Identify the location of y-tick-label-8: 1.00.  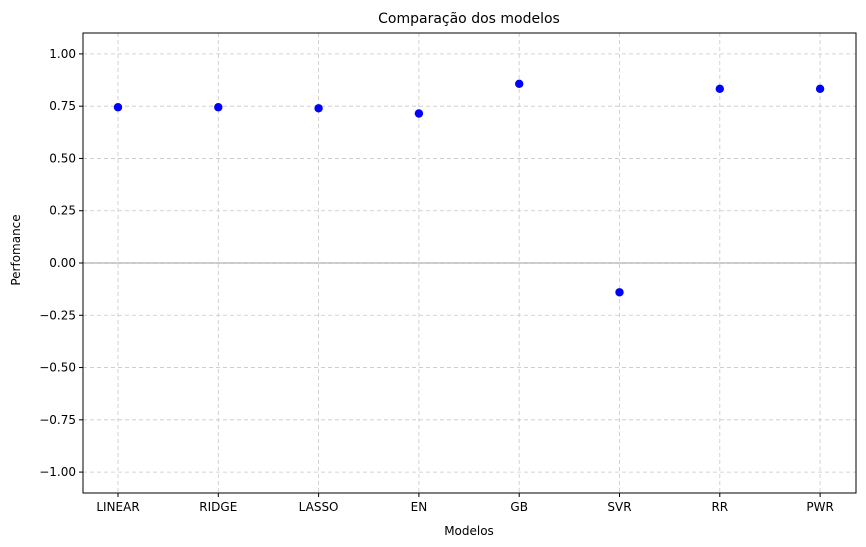
(62, 54).